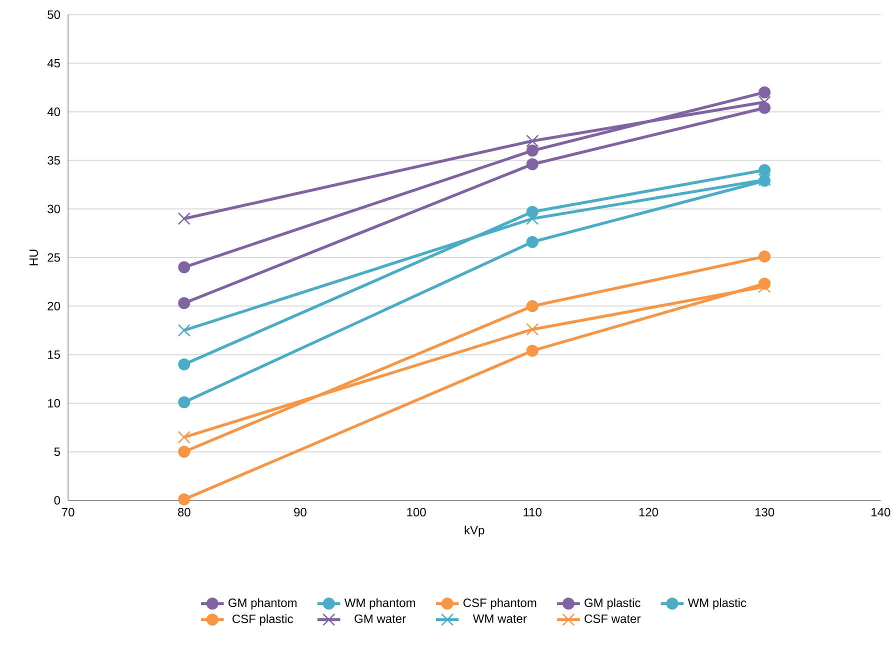 This screenshot has width=894, height=648. I want to click on x-tick-label: 120, so click(648, 512).